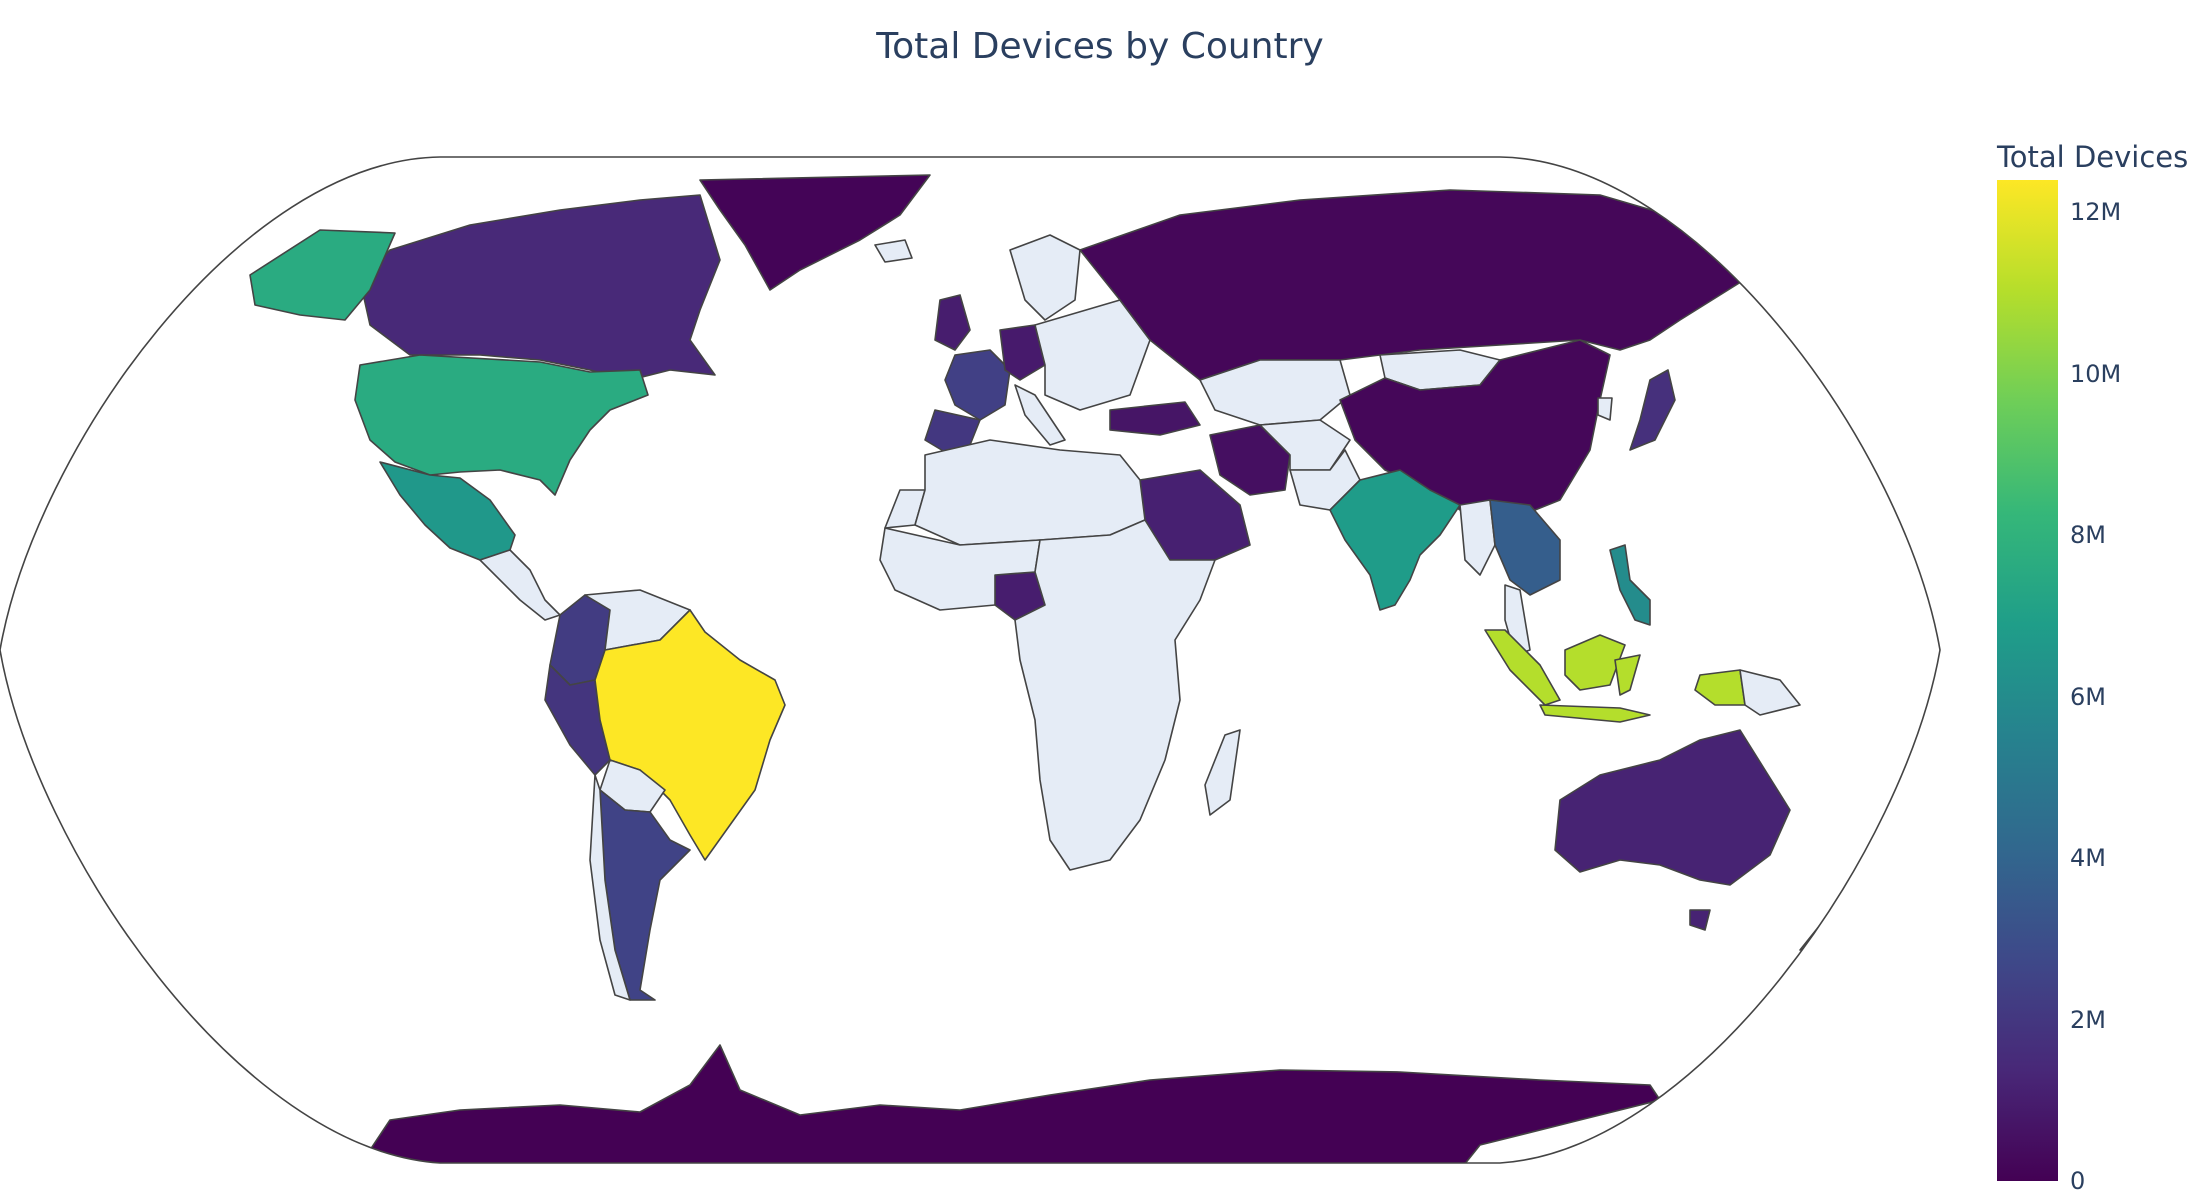 The width and height of the screenshot is (2200, 1200). What do you see at coordinates (2093, 157) in the screenshot?
I see `colorbar-title: Total Devices` at bounding box center [2093, 157].